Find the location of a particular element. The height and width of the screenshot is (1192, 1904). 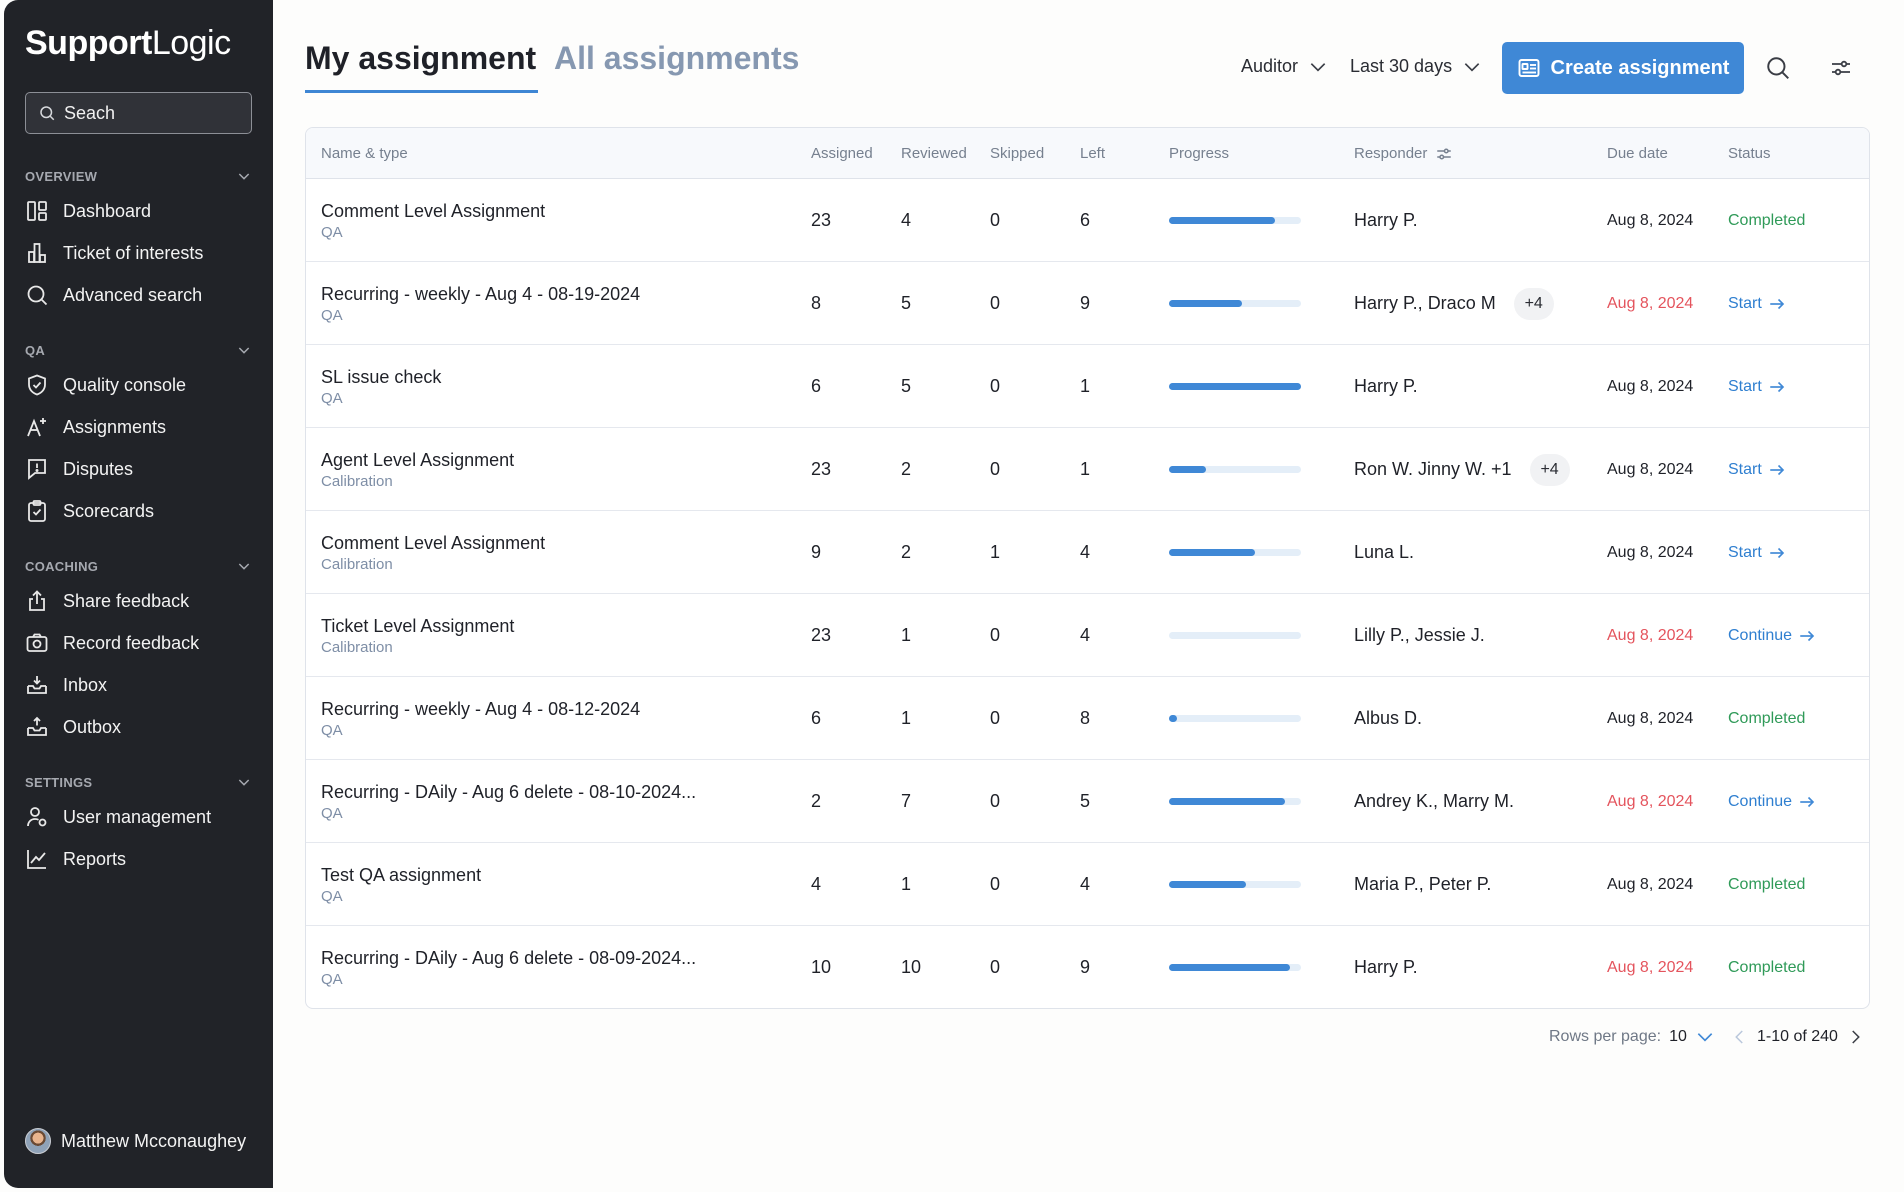

header-responder: Responder is located at coordinates (1403, 153).